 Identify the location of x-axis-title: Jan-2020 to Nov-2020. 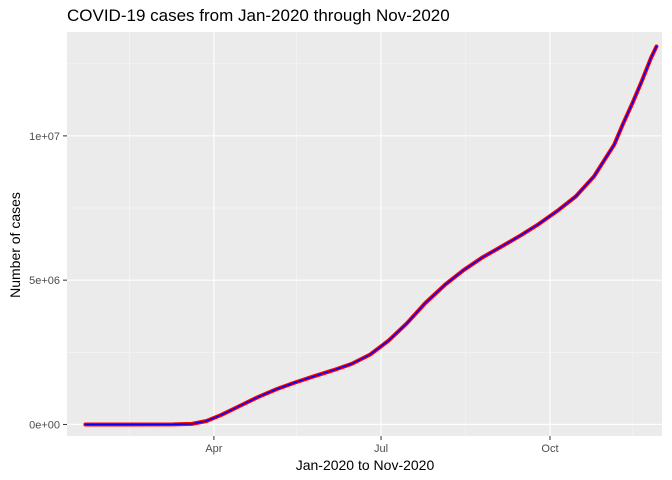
(365, 465).